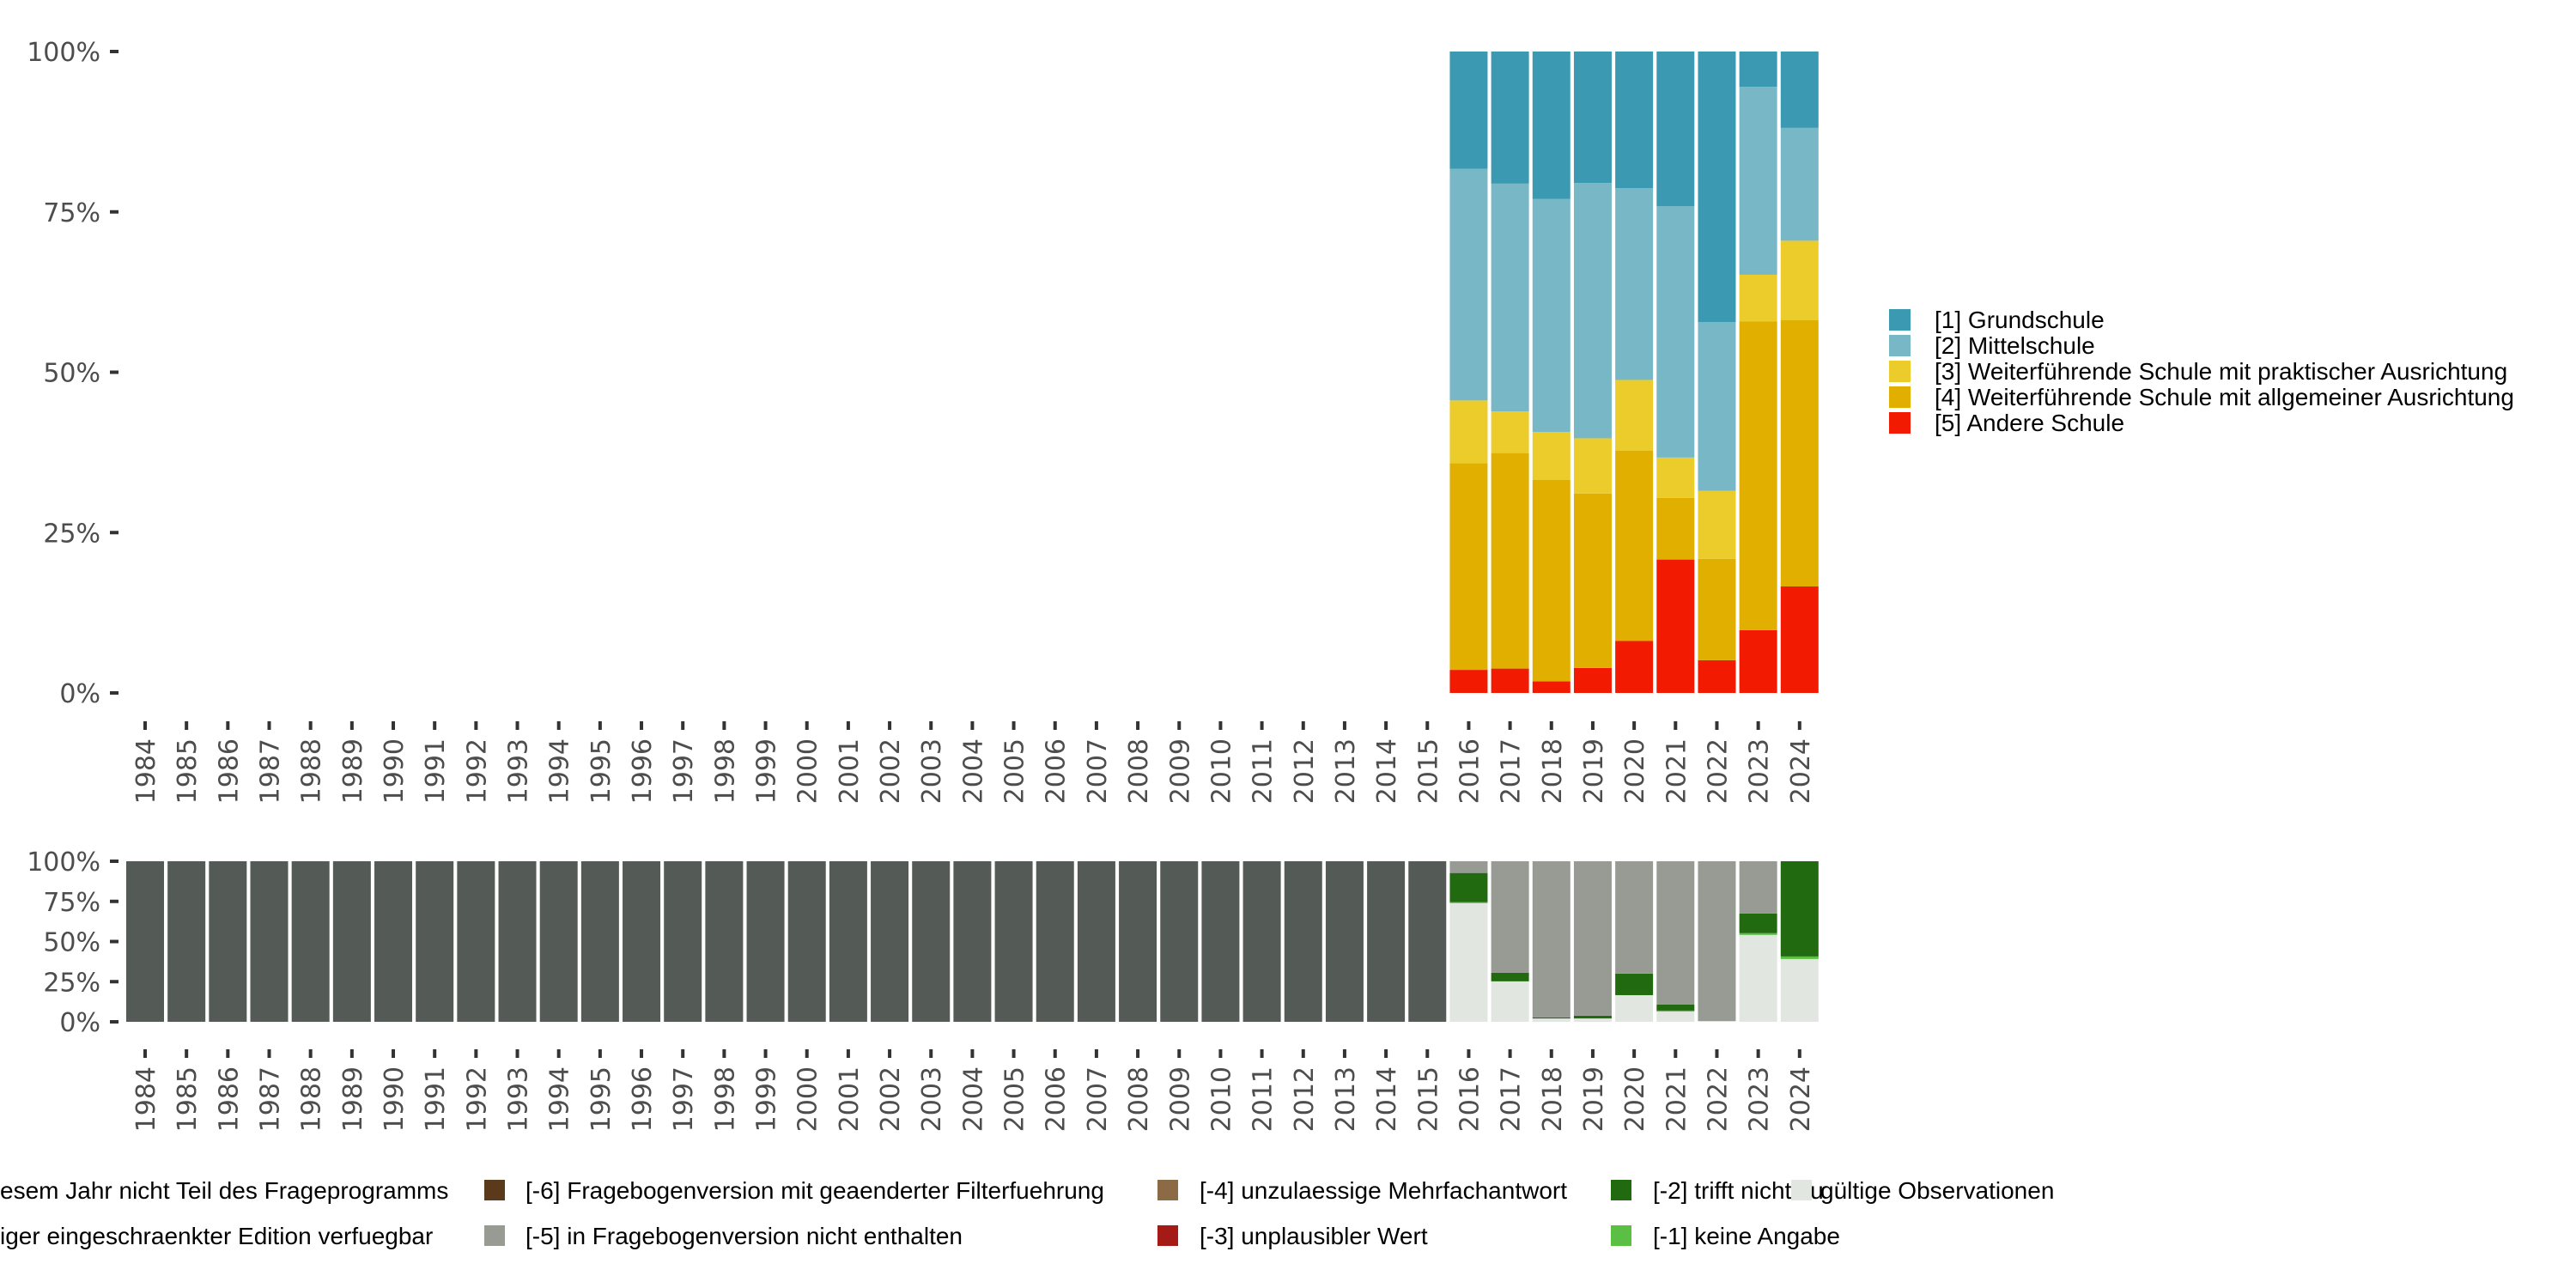 This screenshot has width=2576, height=1288. What do you see at coordinates (146, 771) in the screenshot?
I see `x-tick-label: 1984` at bounding box center [146, 771].